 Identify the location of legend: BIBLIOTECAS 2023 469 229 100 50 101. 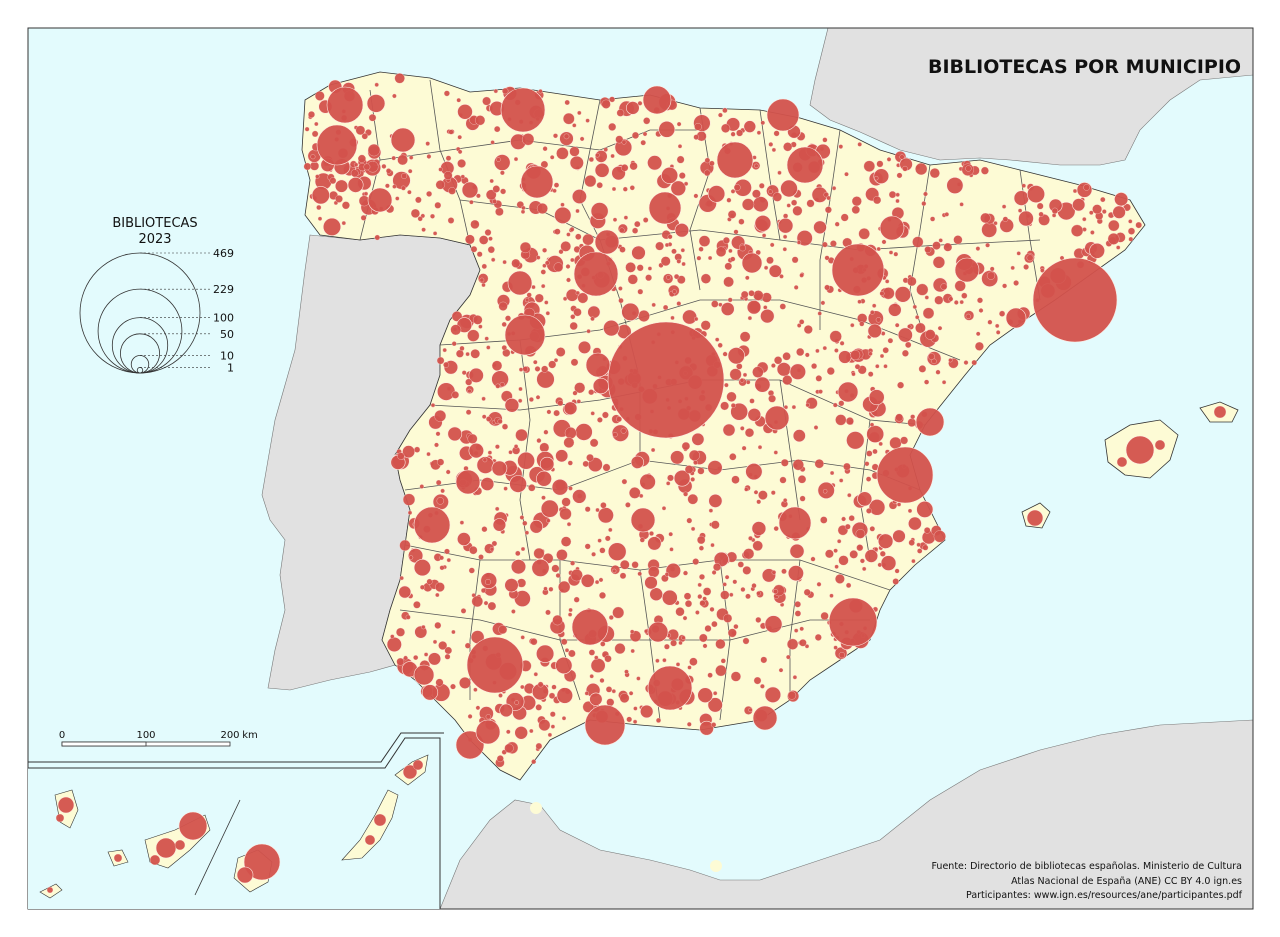
(156, 295).